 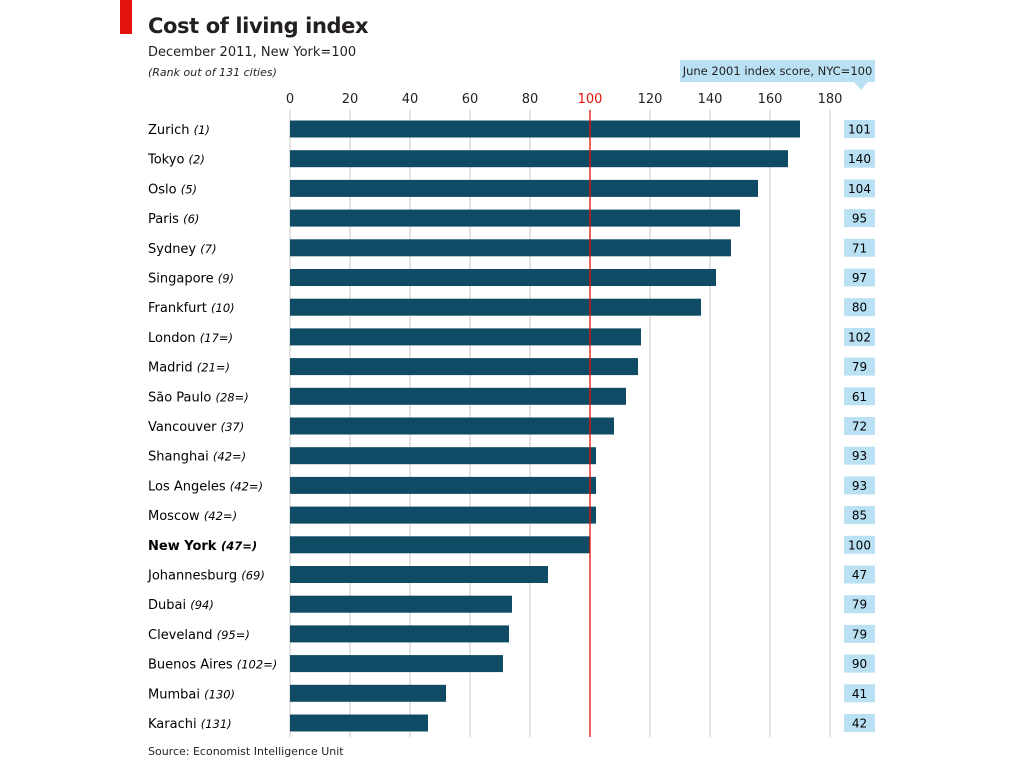 I want to click on x-axis-ticks: 0 20 40 60 80 100 120 140 160 180, so click(x=564, y=99).